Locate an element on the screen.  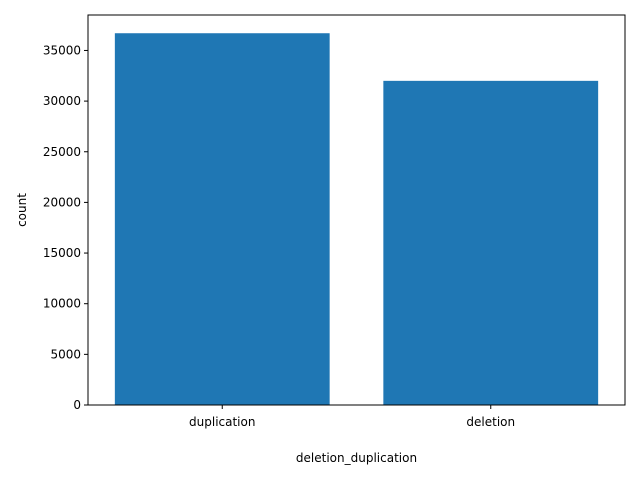
y-tick-label: 10000 is located at coordinates (62, 304).